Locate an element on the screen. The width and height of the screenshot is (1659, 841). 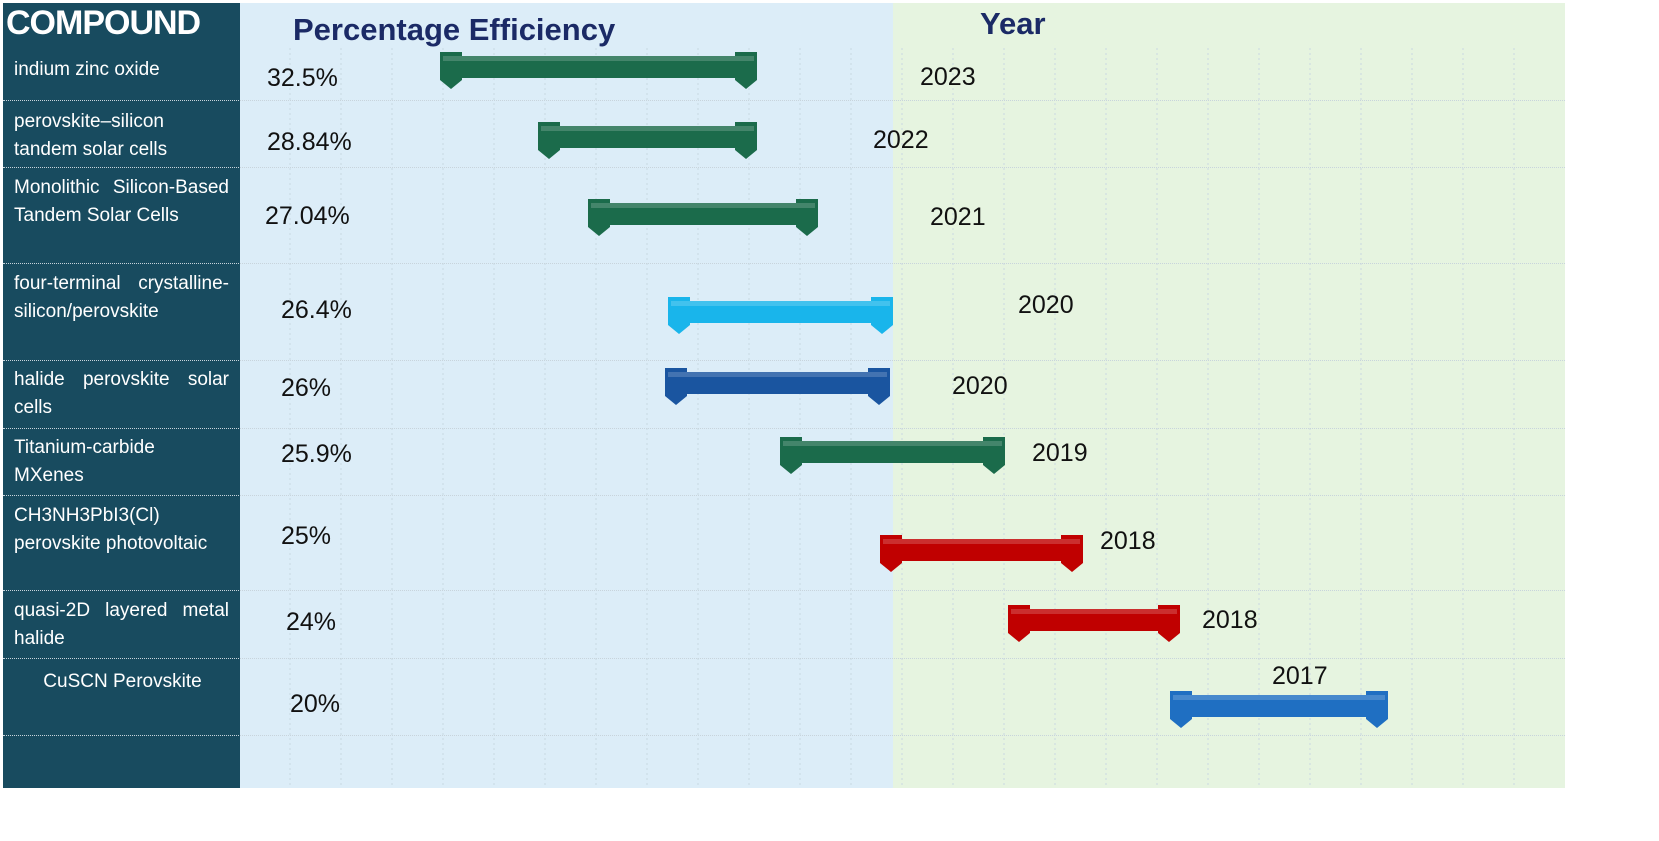
compound-name: CH3NH3PbI3(Cl) perovskite photovoltaic is located at coordinates (111, 529).